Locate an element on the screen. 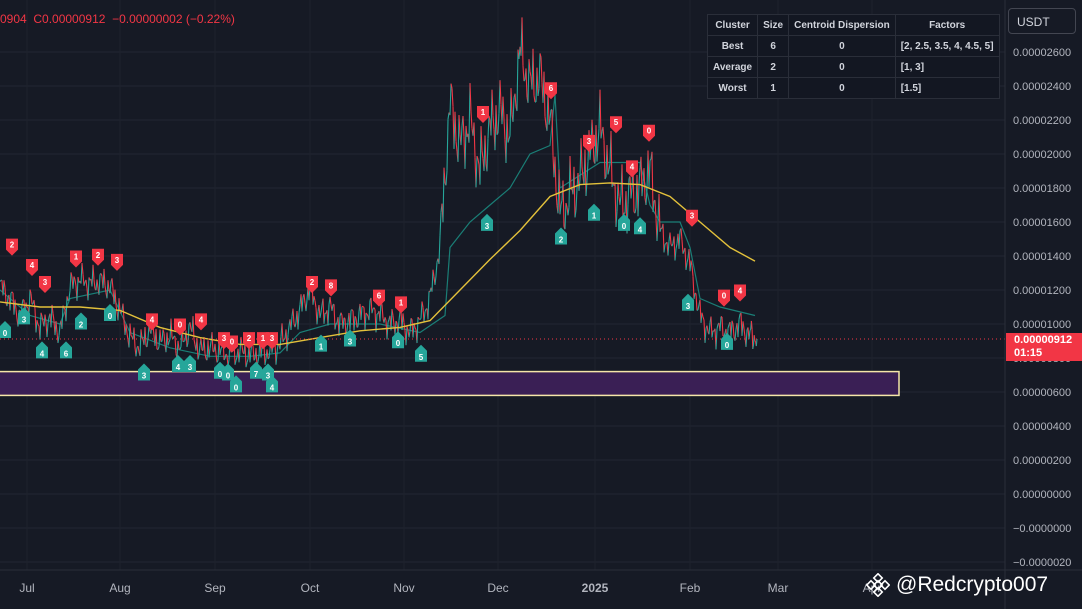 The height and width of the screenshot is (609, 1082). sell-signal-marker: 4 is located at coordinates (632, 169).